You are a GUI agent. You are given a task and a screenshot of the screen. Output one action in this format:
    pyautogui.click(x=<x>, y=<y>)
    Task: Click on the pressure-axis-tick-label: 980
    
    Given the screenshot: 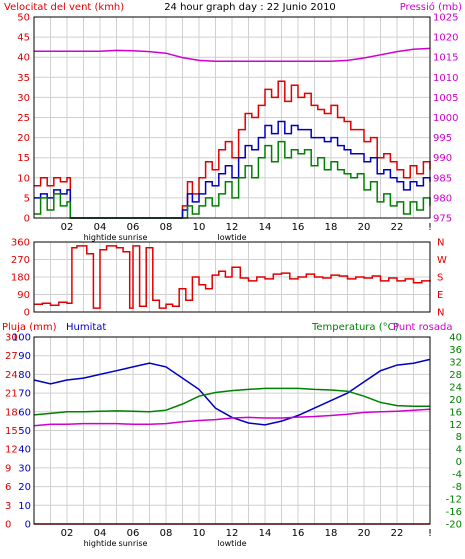 What is the action you would take?
    pyautogui.click(x=442, y=198)
    